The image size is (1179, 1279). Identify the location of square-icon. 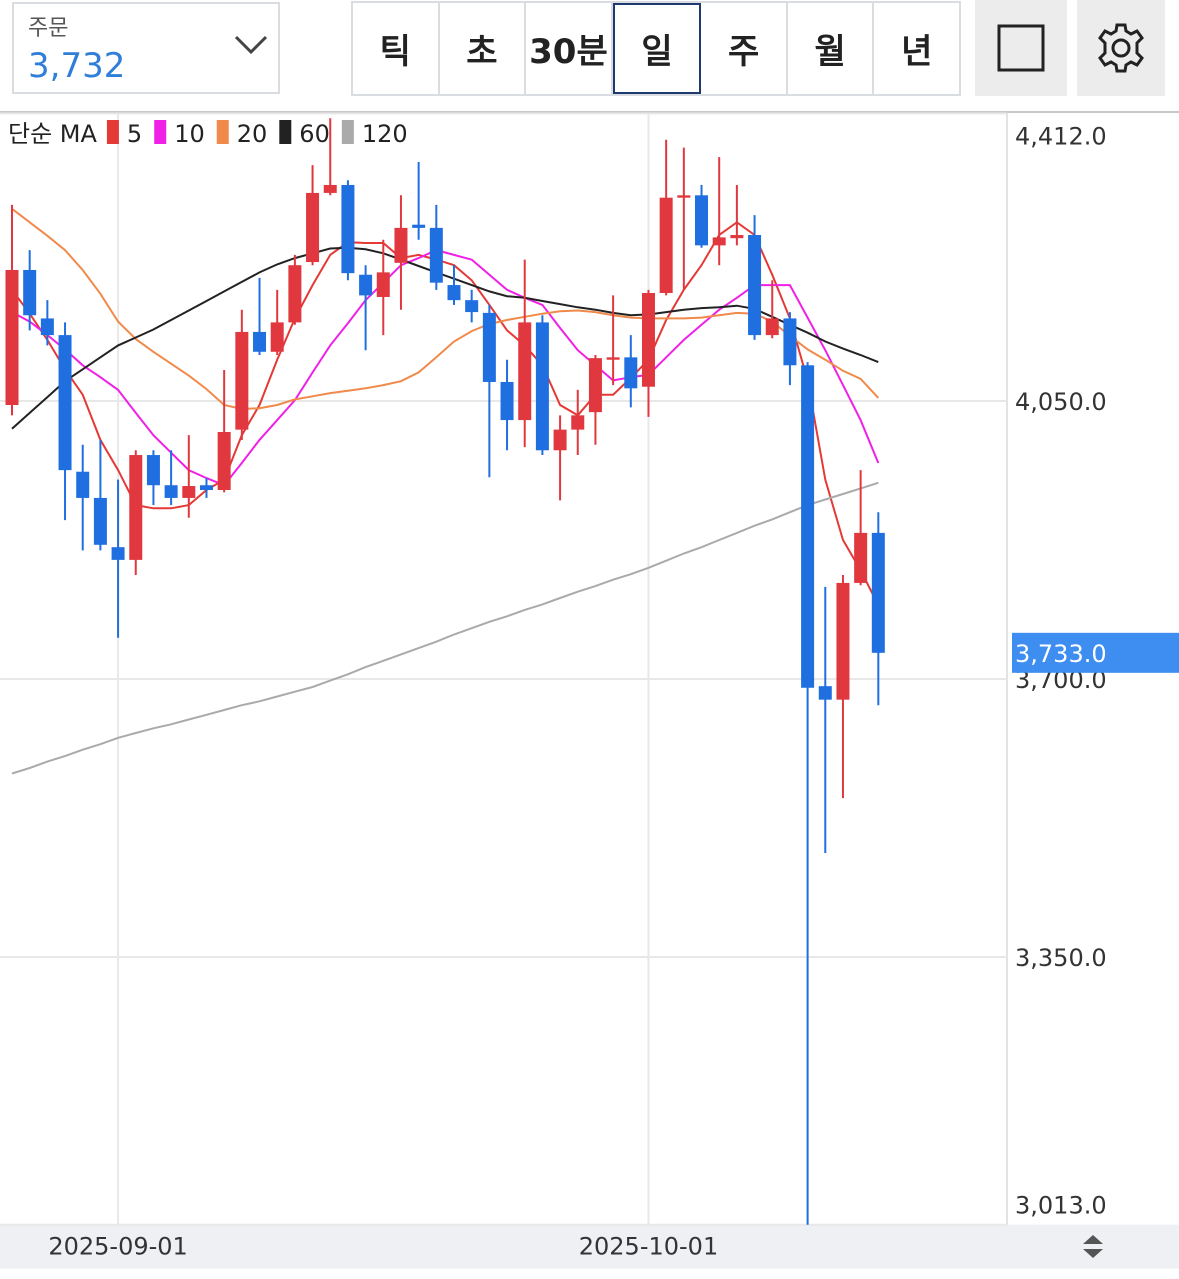
(1021, 48).